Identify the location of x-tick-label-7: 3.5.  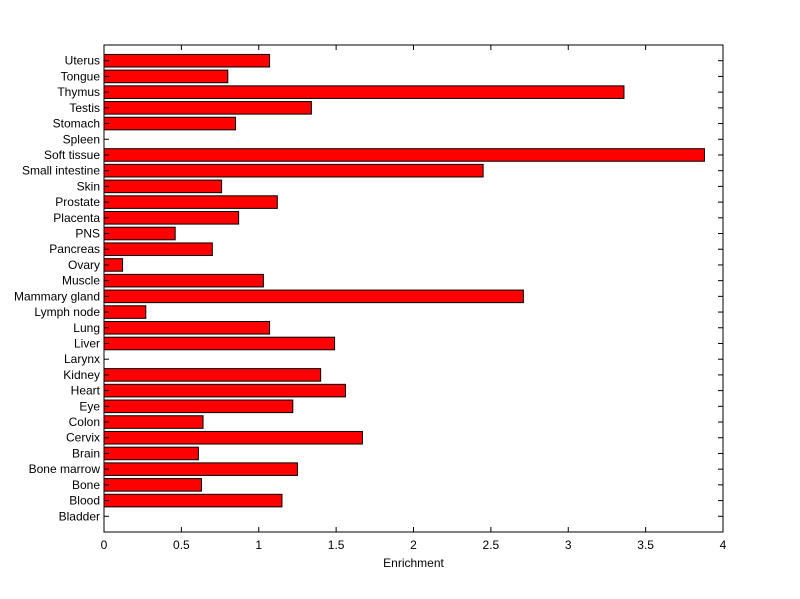
(645, 545).